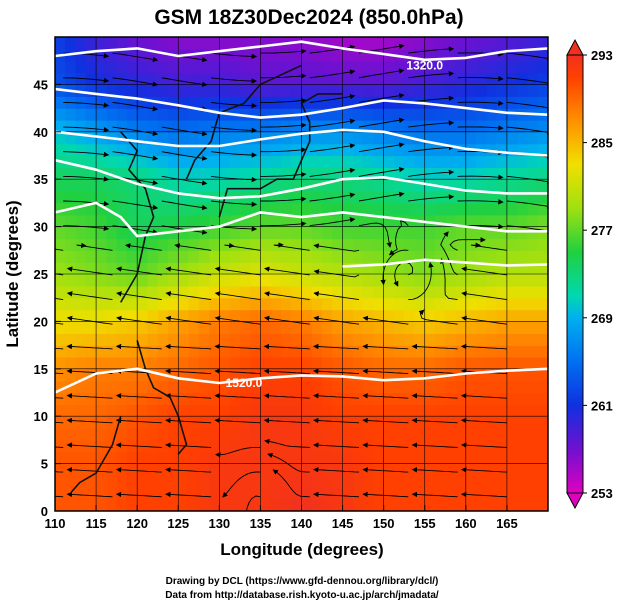  Describe the element at coordinates (96, 523) in the screenshot. I see `x-tick-label: 115` at that location.